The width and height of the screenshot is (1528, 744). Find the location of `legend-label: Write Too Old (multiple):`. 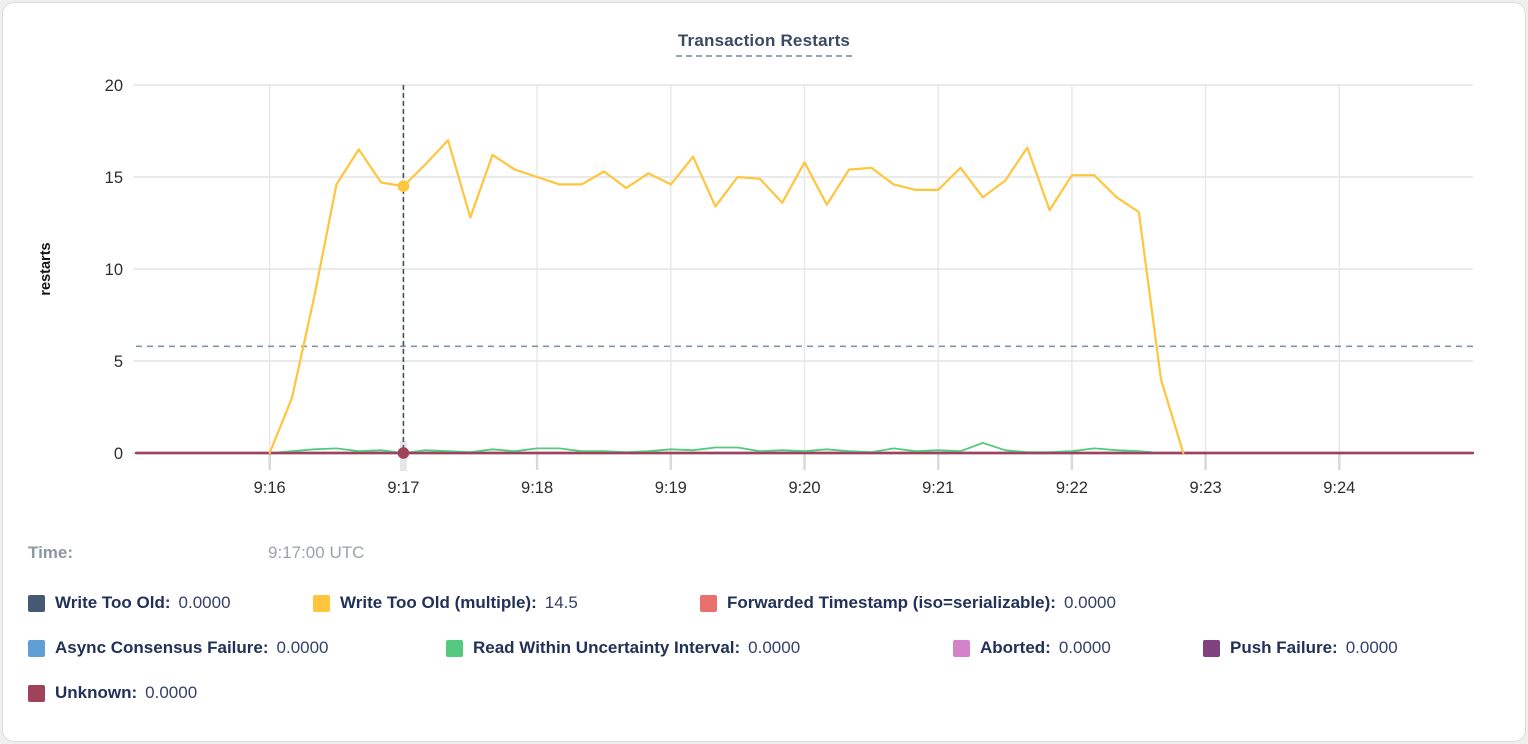

legend-label: Write Too Old (multiple): is located at coordinates (438, 602).